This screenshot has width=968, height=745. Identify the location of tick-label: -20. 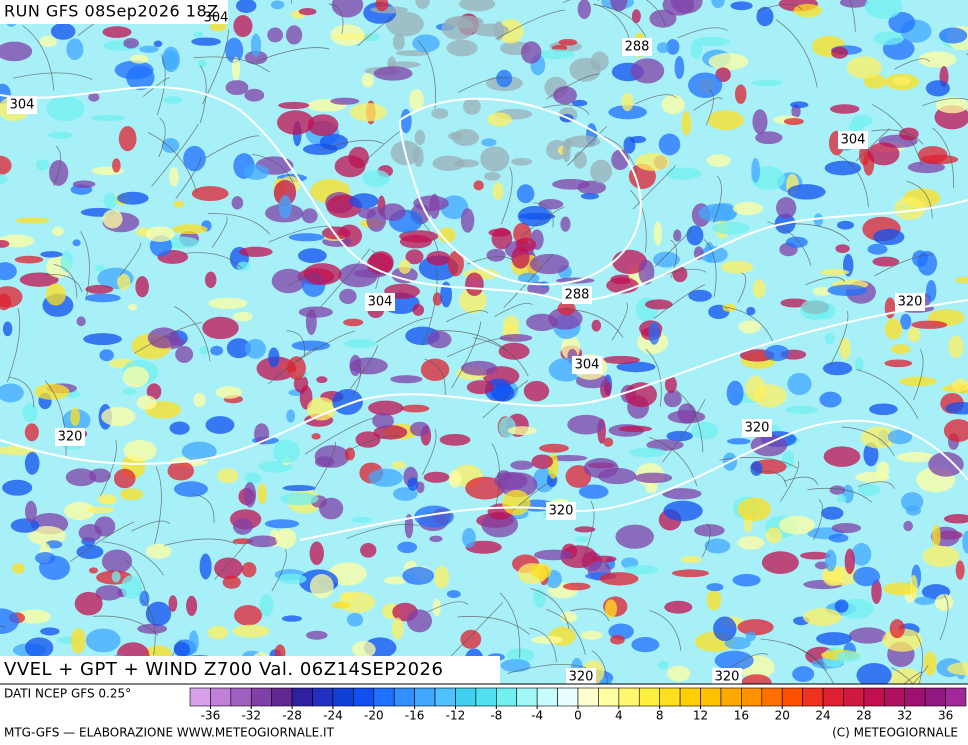
(374, 716).